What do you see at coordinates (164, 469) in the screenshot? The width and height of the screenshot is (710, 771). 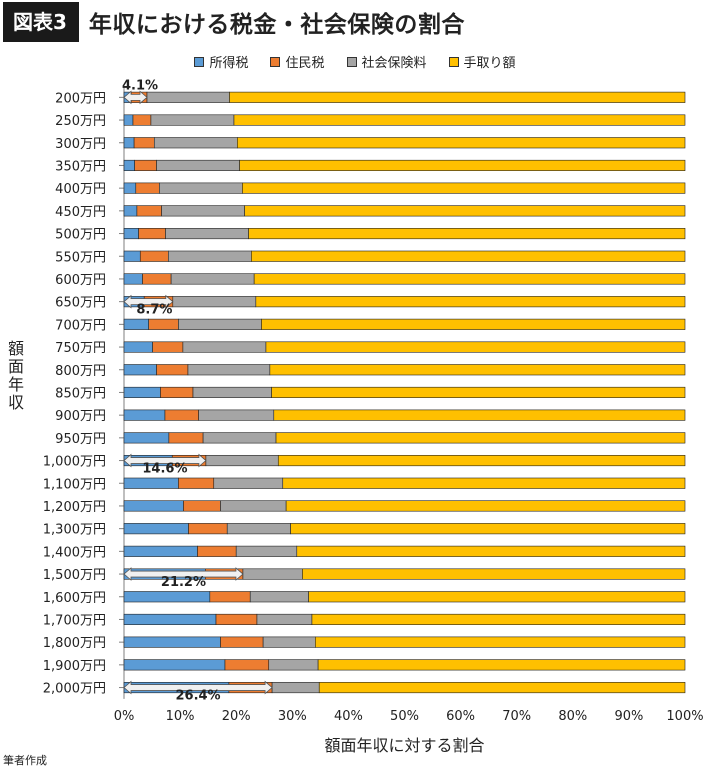 I see `annotation-label: 14.6%` at bounding box center [164, 469].